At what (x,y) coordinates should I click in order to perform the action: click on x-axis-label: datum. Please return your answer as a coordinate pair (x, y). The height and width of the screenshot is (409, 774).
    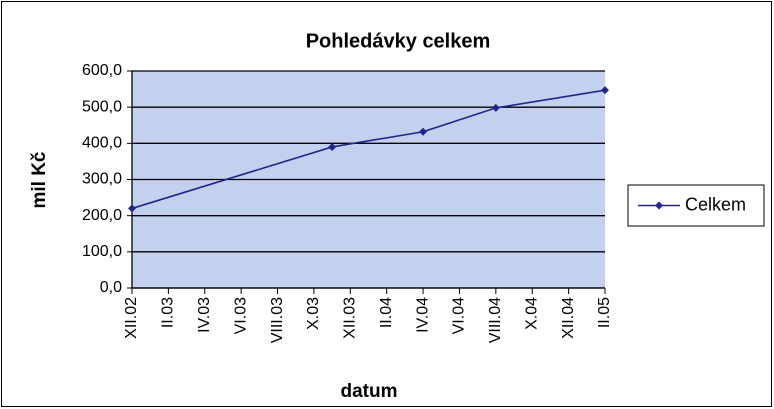
    Looking at the image, I should click on (369, 391).